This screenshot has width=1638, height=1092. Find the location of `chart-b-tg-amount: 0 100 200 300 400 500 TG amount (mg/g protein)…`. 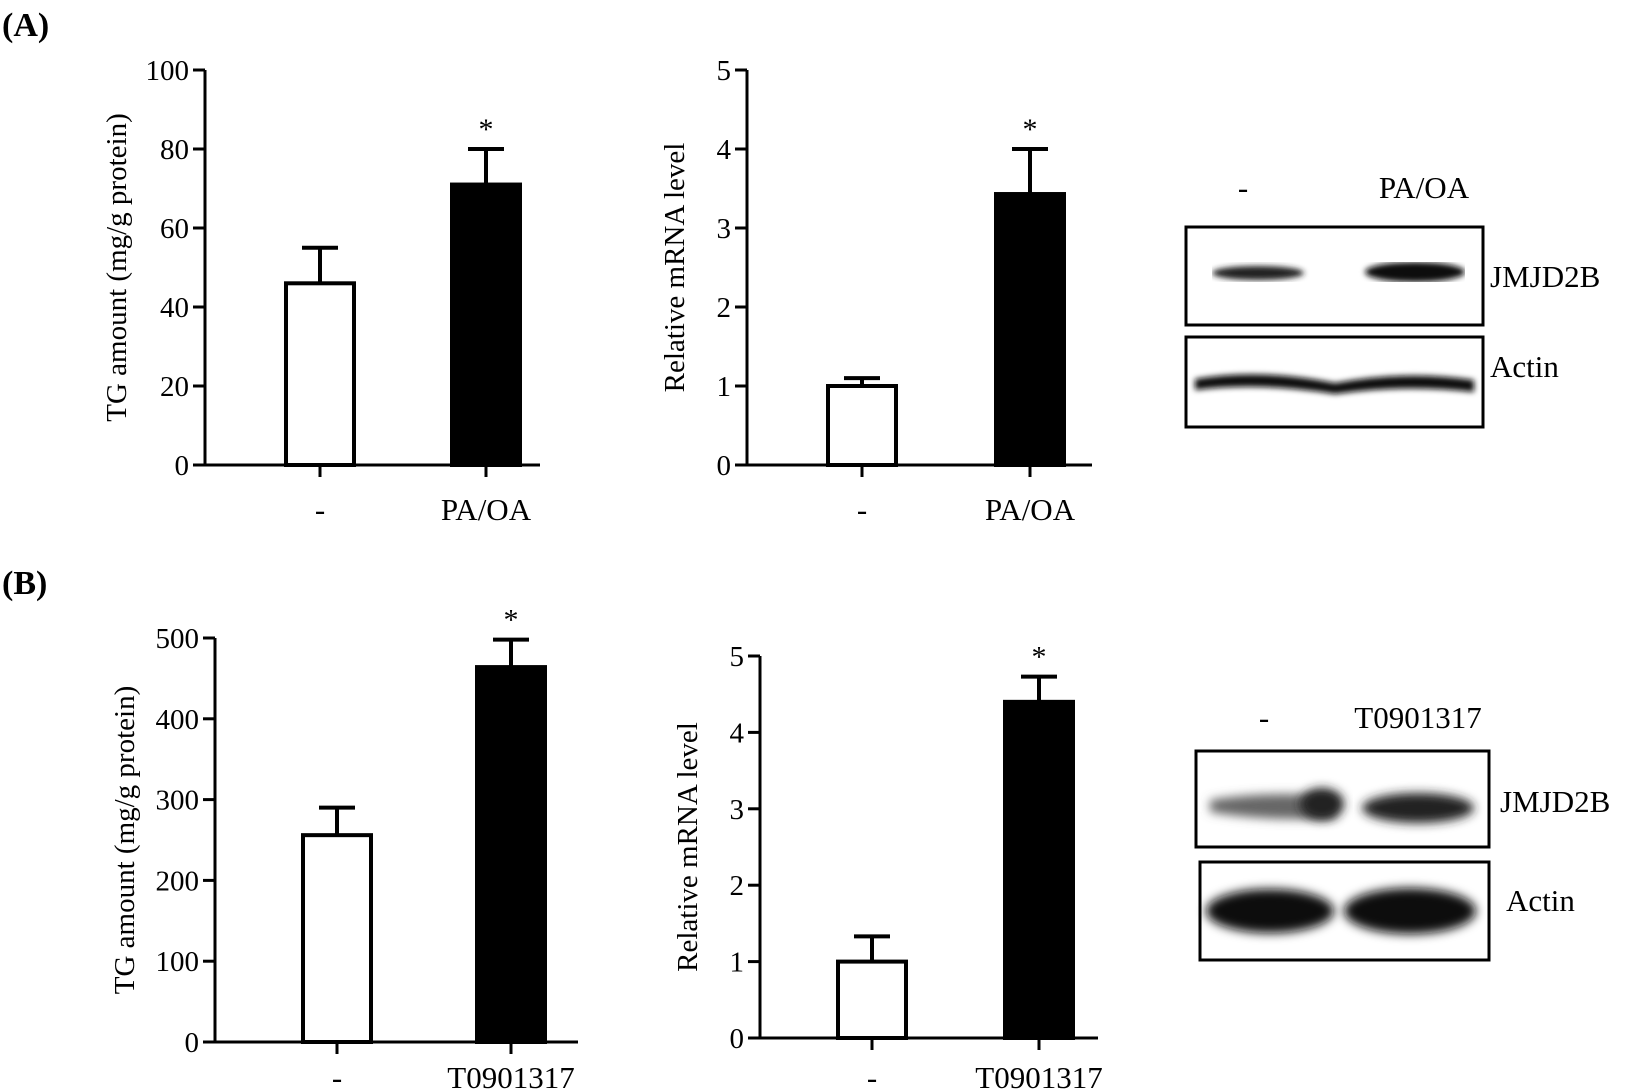

chart-b-tg-amount: 0 100 200 300 400 500 TG amount (mg/g protein)… is located at coordinates (343, 848).